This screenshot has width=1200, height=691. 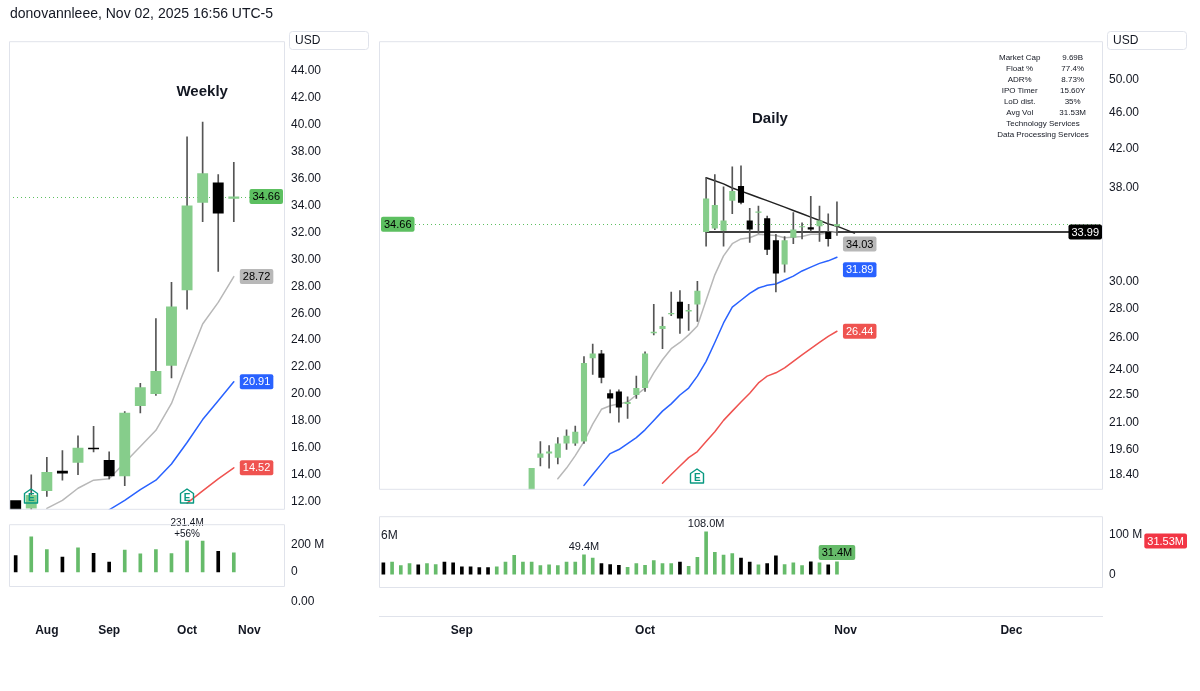 What do you see at coordinates (306, 447) in the screenshot?
I see `y-tick-label: 16.00` at bounding box center [306, 447].